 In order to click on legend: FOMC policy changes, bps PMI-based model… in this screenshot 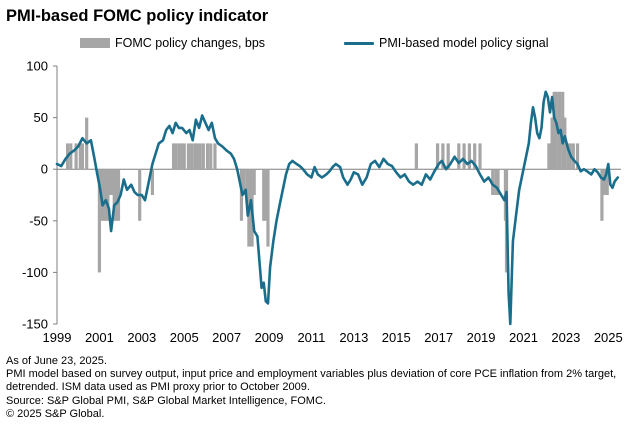, I will do `click(318, 45)`.